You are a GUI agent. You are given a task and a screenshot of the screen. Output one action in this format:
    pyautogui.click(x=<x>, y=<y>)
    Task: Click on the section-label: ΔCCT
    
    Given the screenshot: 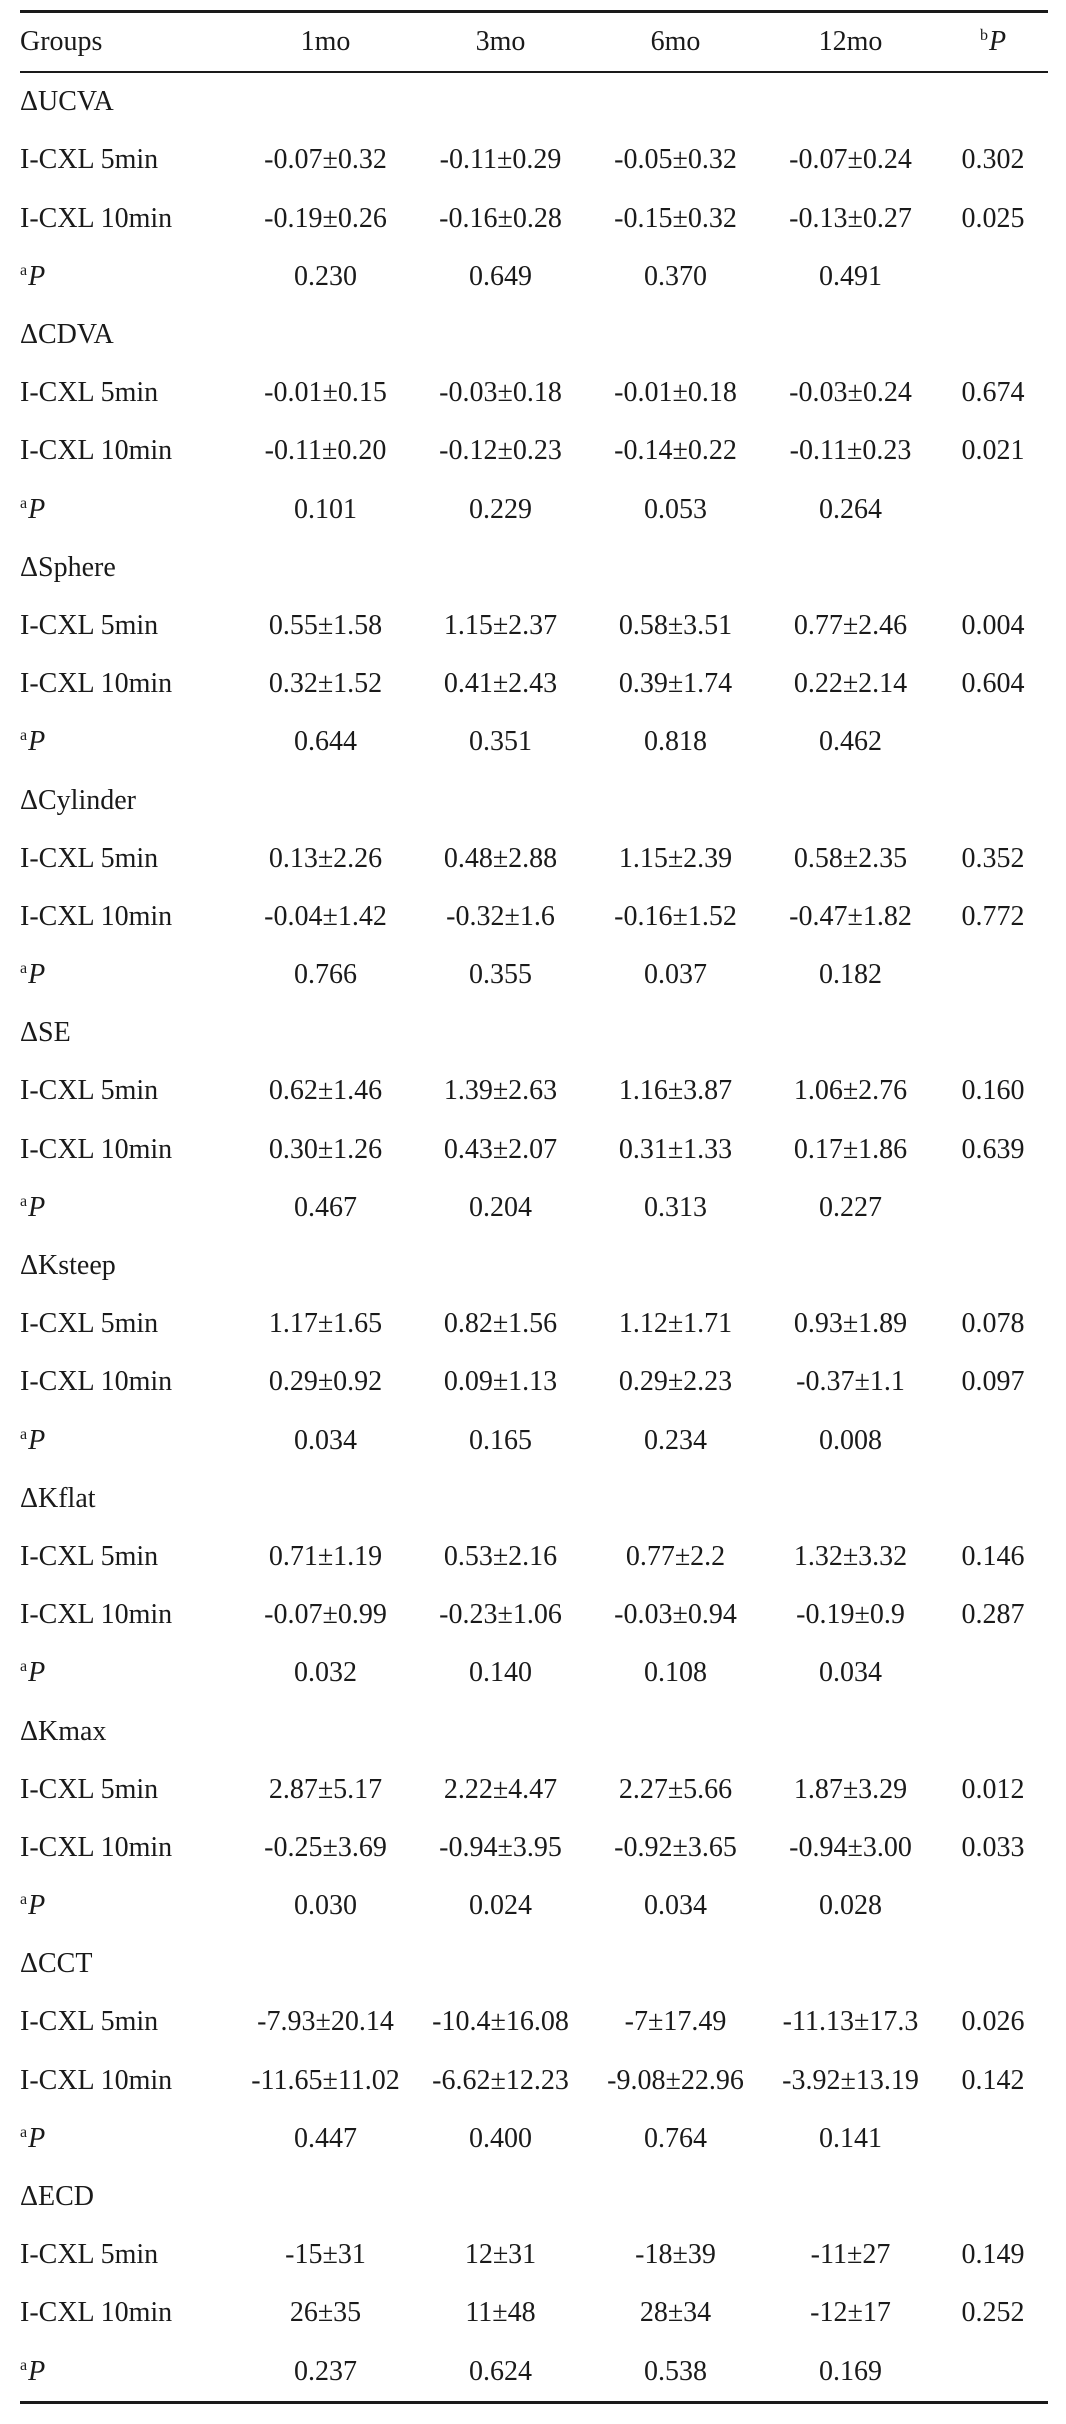 What is the action you would take?
    pyautogui.click(x=56, y=1964)
    